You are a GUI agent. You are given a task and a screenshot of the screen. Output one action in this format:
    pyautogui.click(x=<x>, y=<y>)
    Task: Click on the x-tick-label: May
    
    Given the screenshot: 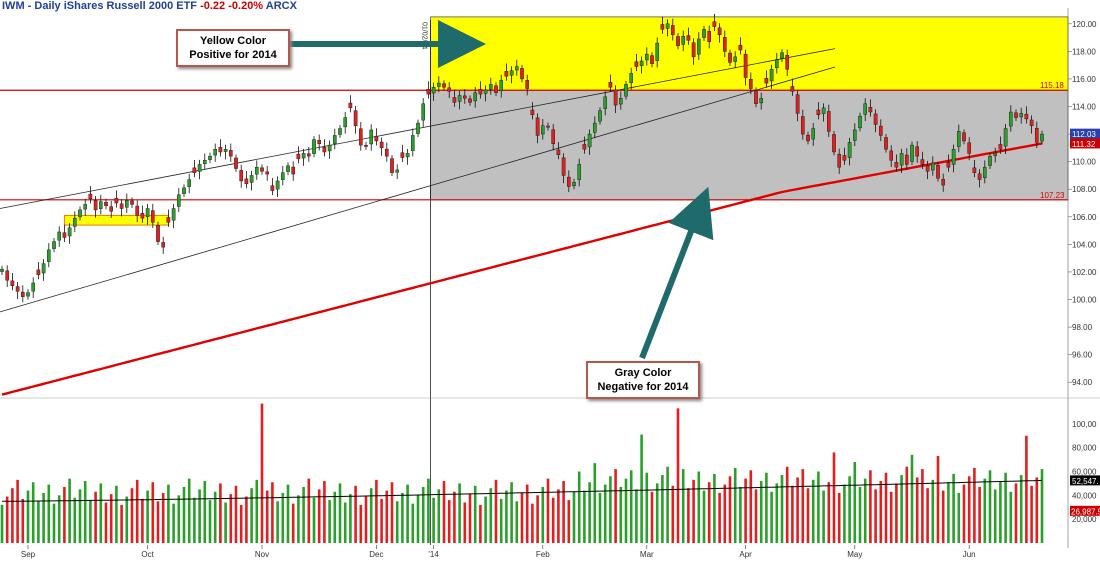 What is the action you would take?
    pyautogui.click(x=854, y=554)
    